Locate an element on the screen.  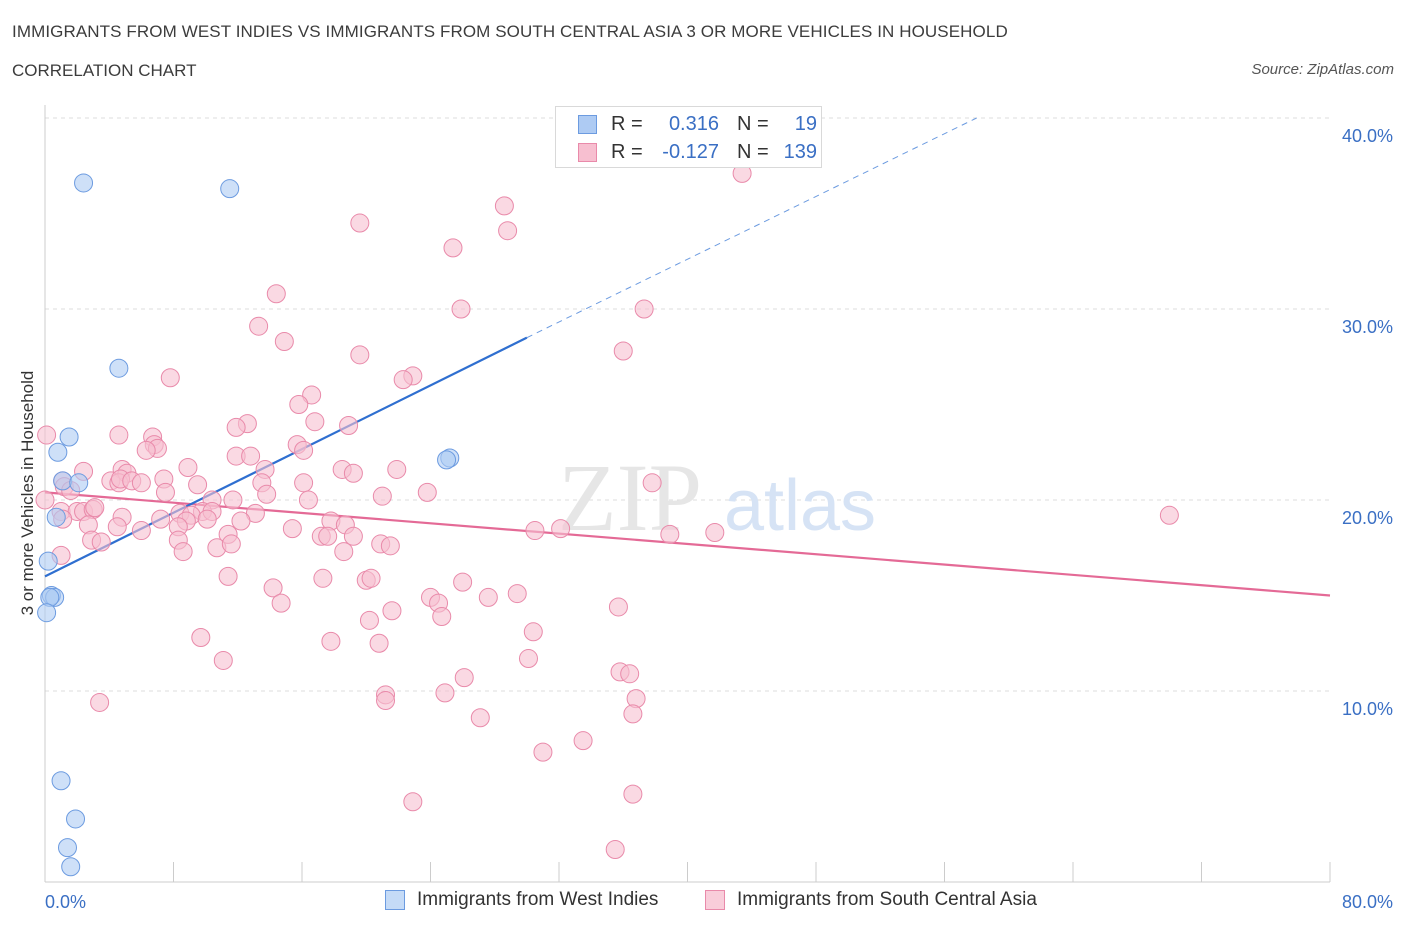
y-axis-label: 3 or more Vehicles in Household is located at coordinates (27, 493).